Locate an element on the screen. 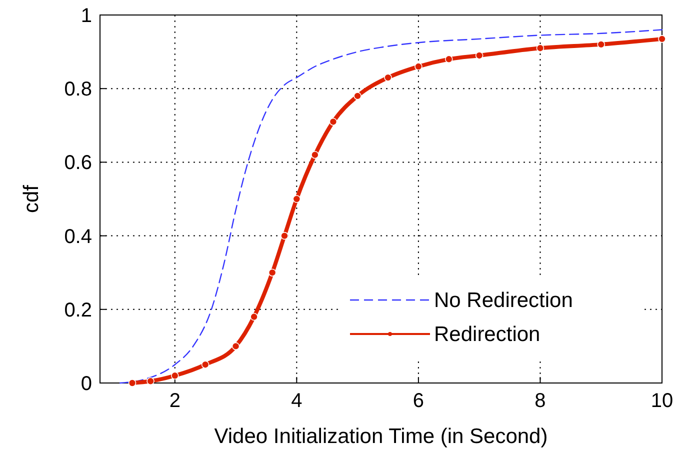 This screenshot has width=677, height=455. x-tick-label: 8 is located at coordinates (540, 401).